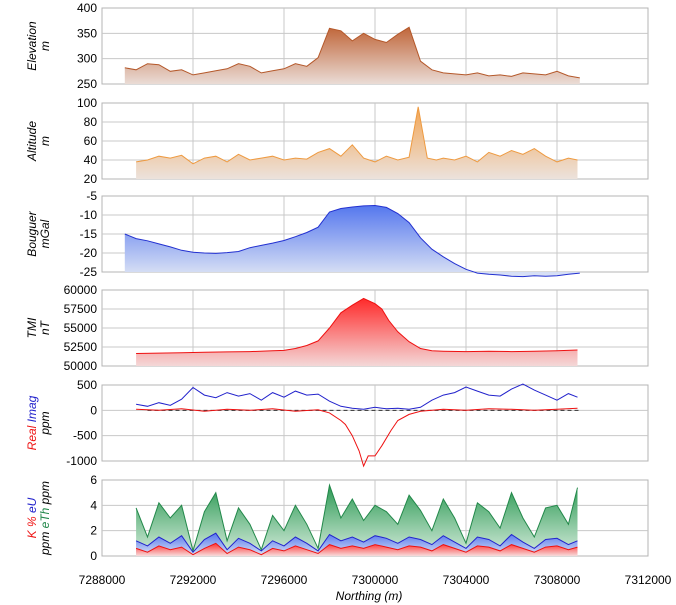 The height and width of the screenshot is (605, 676). What do you see at coordinates (85, 436) in the screenshot?
I see `em-ytick-label: -500` at bounding box center [85, 436].